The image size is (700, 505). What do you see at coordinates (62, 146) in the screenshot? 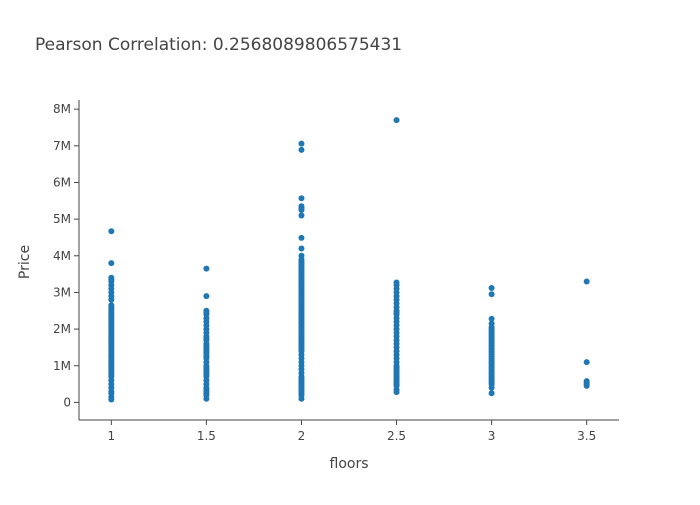
I see `y-tick-label: 7M` at bounding box center [62, 146].